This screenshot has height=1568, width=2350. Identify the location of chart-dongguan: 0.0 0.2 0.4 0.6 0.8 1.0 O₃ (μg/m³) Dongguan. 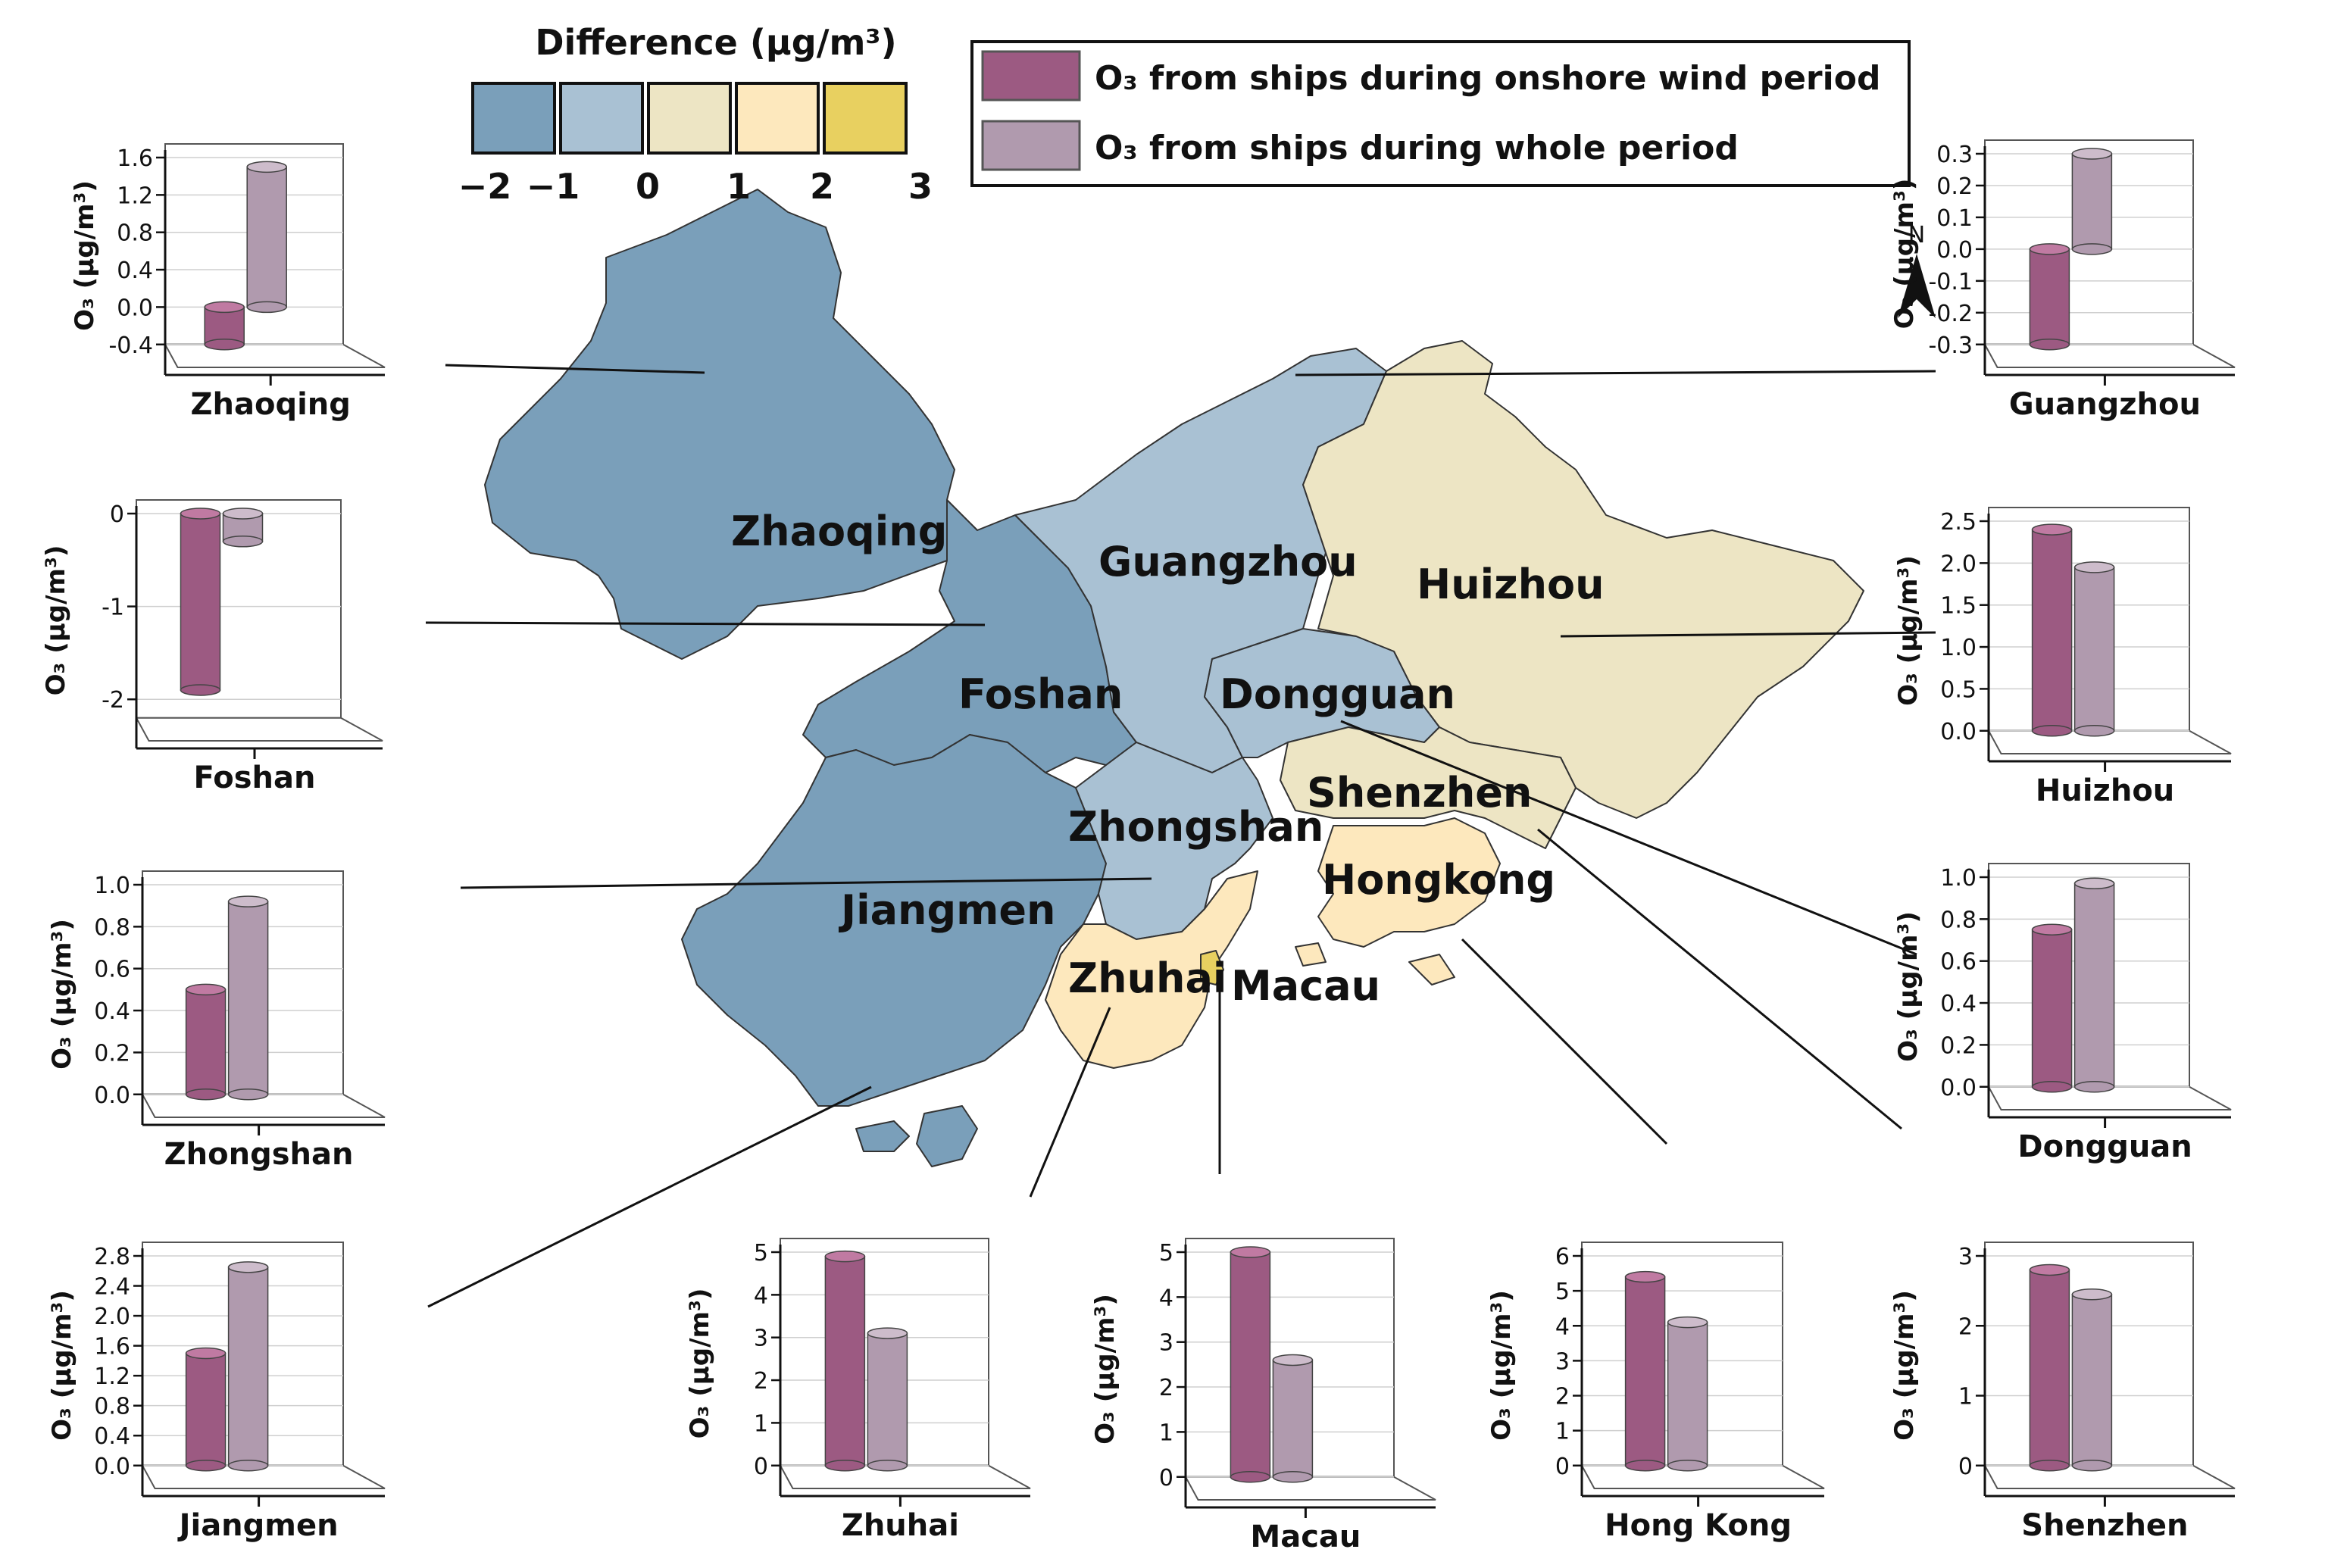
(2062, 1014).